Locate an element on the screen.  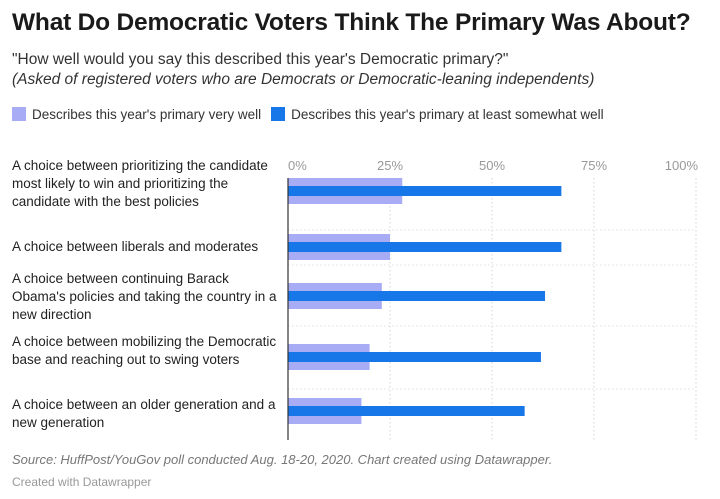
legend-swatch-somewhat-well is located at coordinates (278, 114).